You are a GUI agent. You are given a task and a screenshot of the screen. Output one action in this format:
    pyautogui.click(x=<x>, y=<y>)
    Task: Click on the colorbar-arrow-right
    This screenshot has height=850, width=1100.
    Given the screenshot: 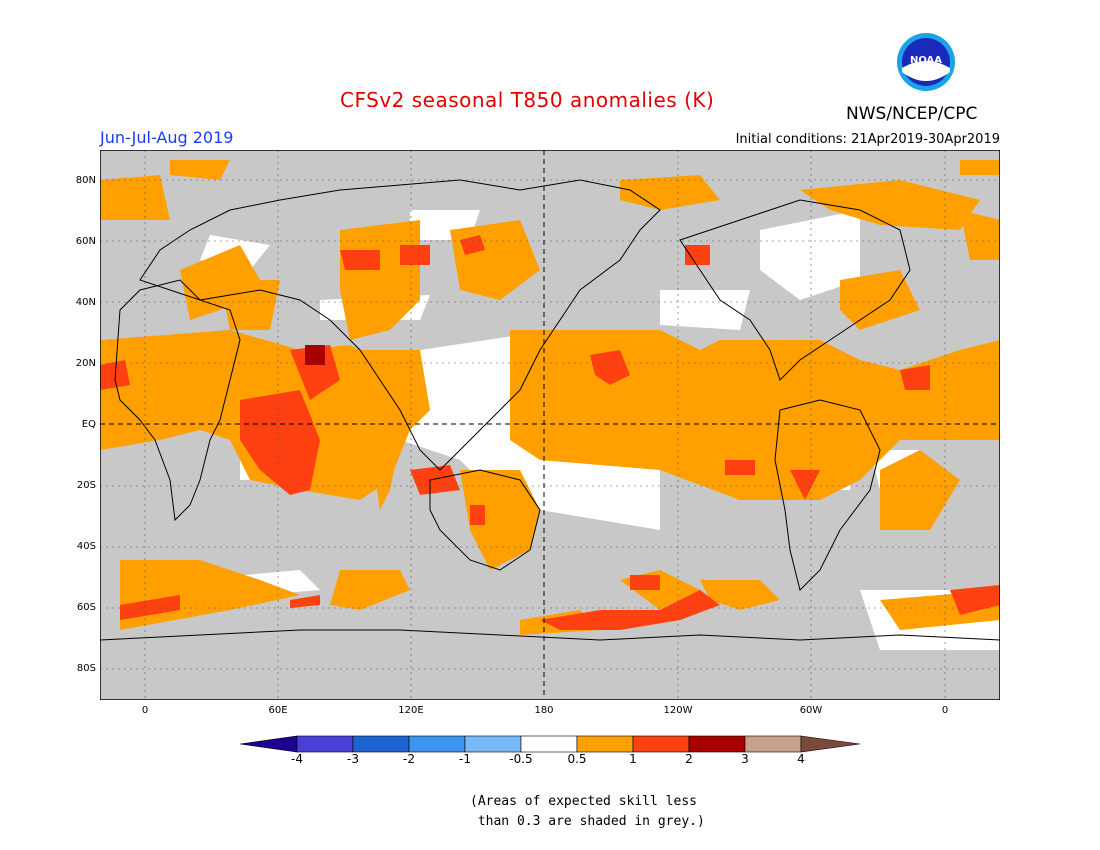 What is the action you would take?
    pyautogui.click(x=830, y=744)
    